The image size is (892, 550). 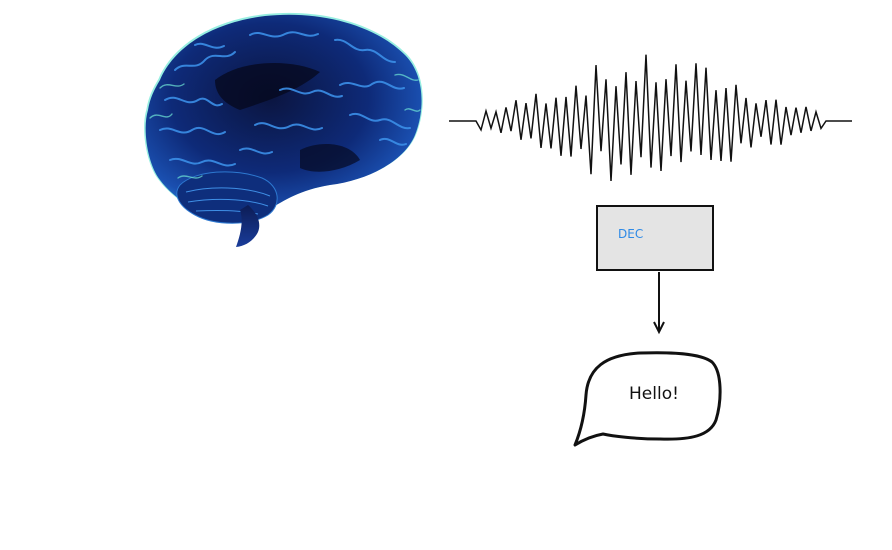 What do you see at coordinates (650, 118) in the screenshot?
I see `neural-signal-waveform` at bounding box center [650, 118].